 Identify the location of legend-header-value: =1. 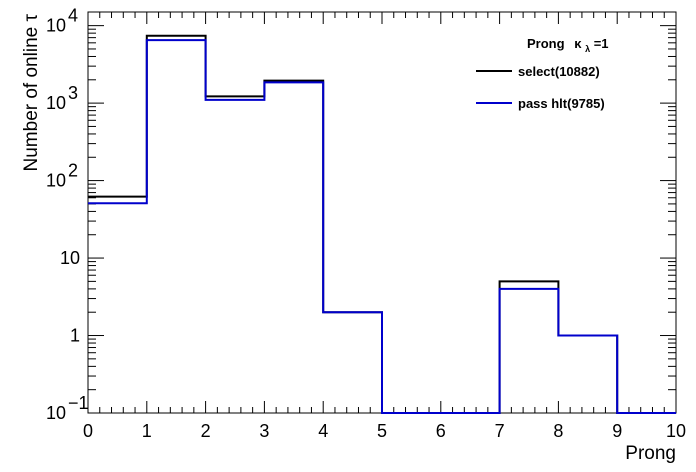
(601, 43).